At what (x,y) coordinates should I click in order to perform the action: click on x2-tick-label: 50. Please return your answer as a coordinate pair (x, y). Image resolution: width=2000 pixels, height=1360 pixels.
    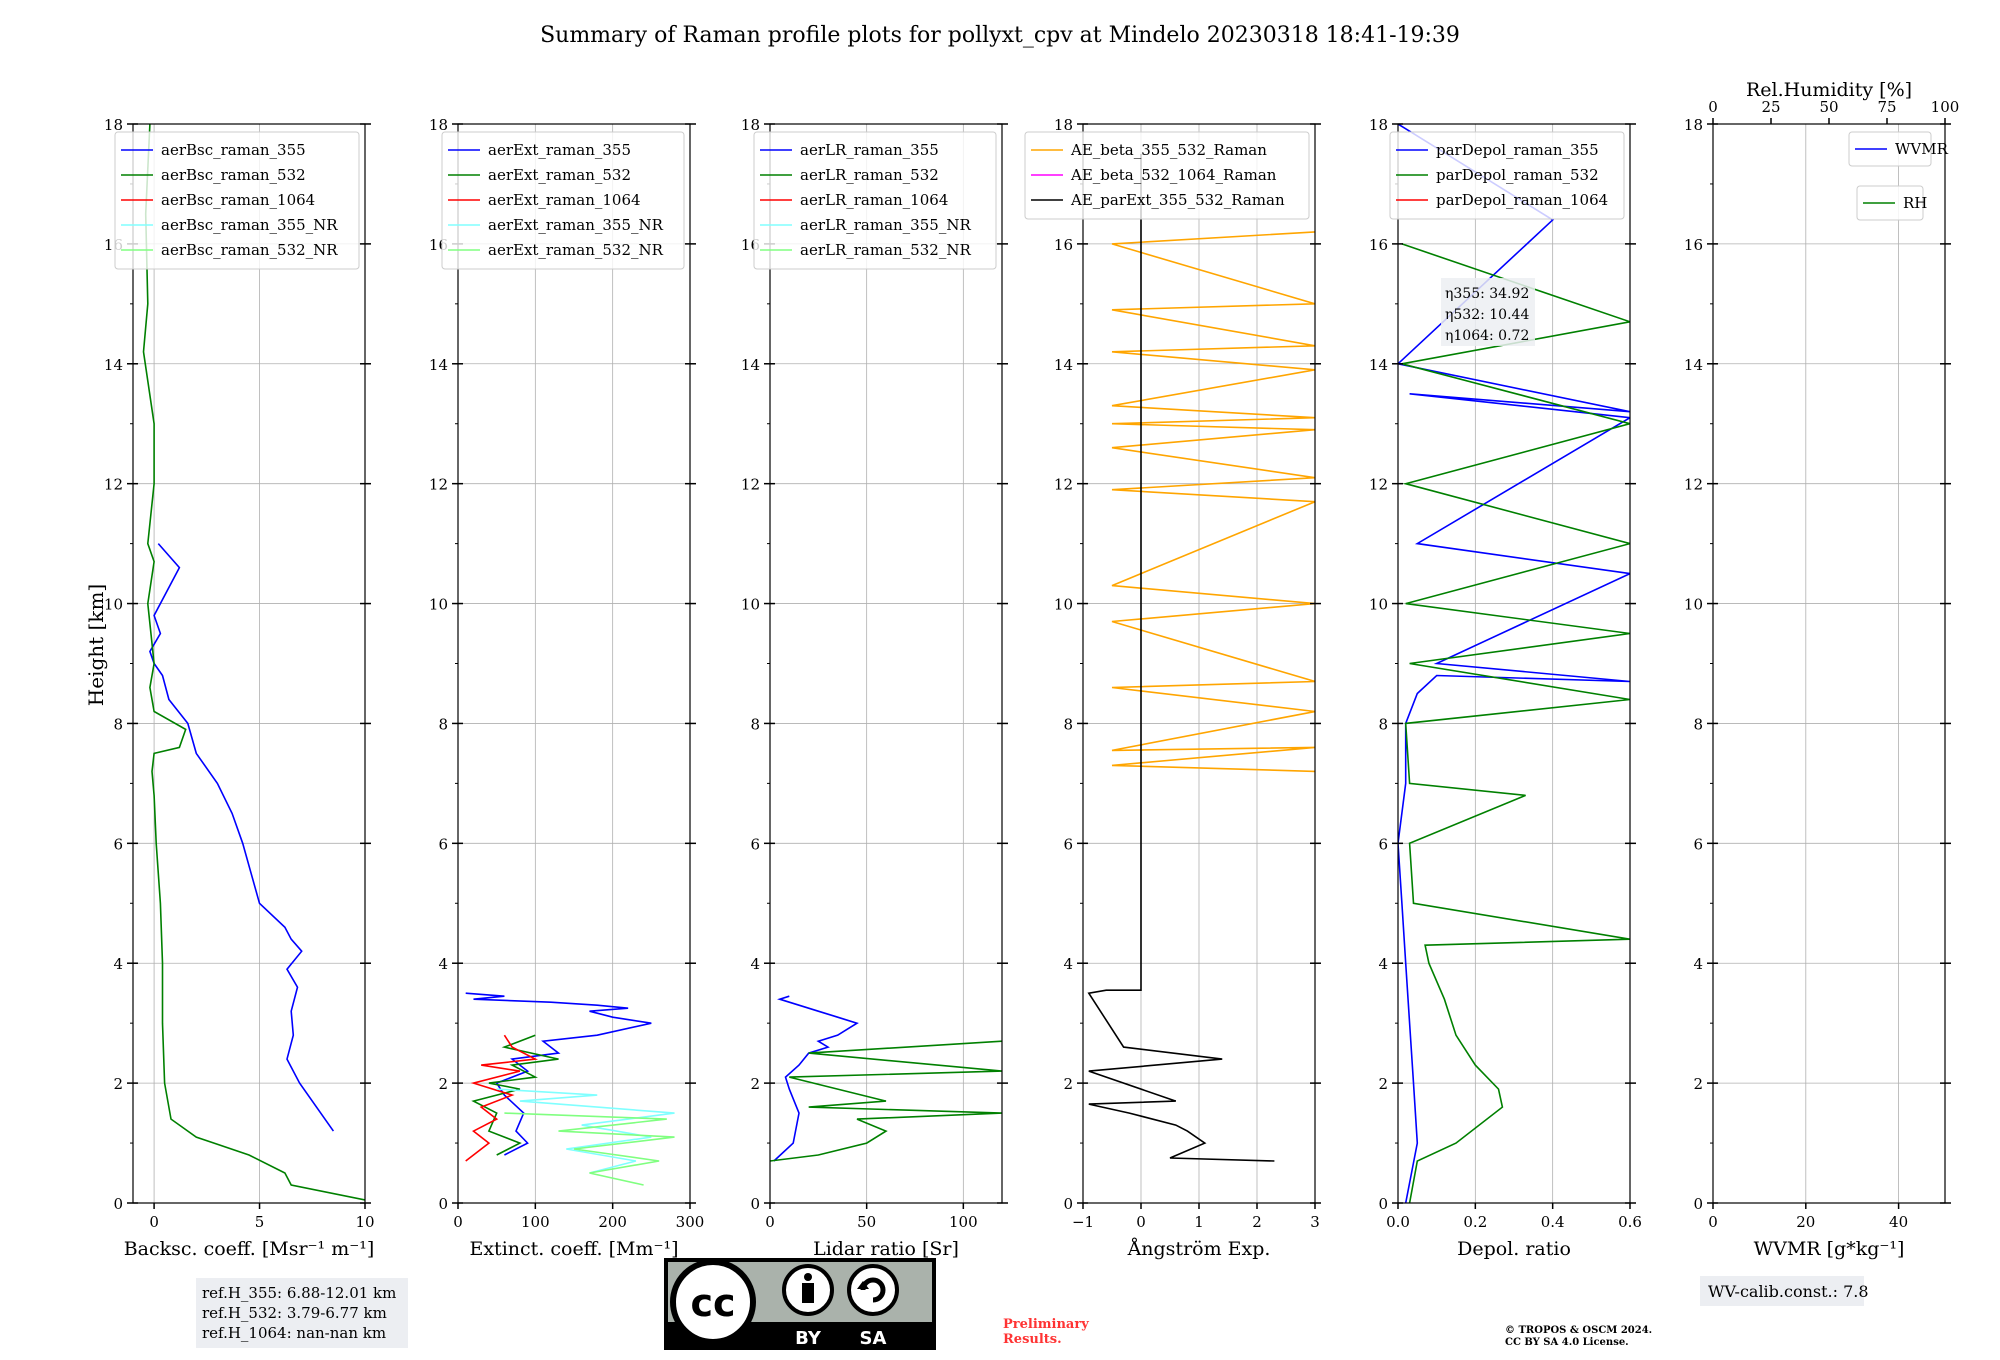
    Looking at the image, I should click on (1828, 107).